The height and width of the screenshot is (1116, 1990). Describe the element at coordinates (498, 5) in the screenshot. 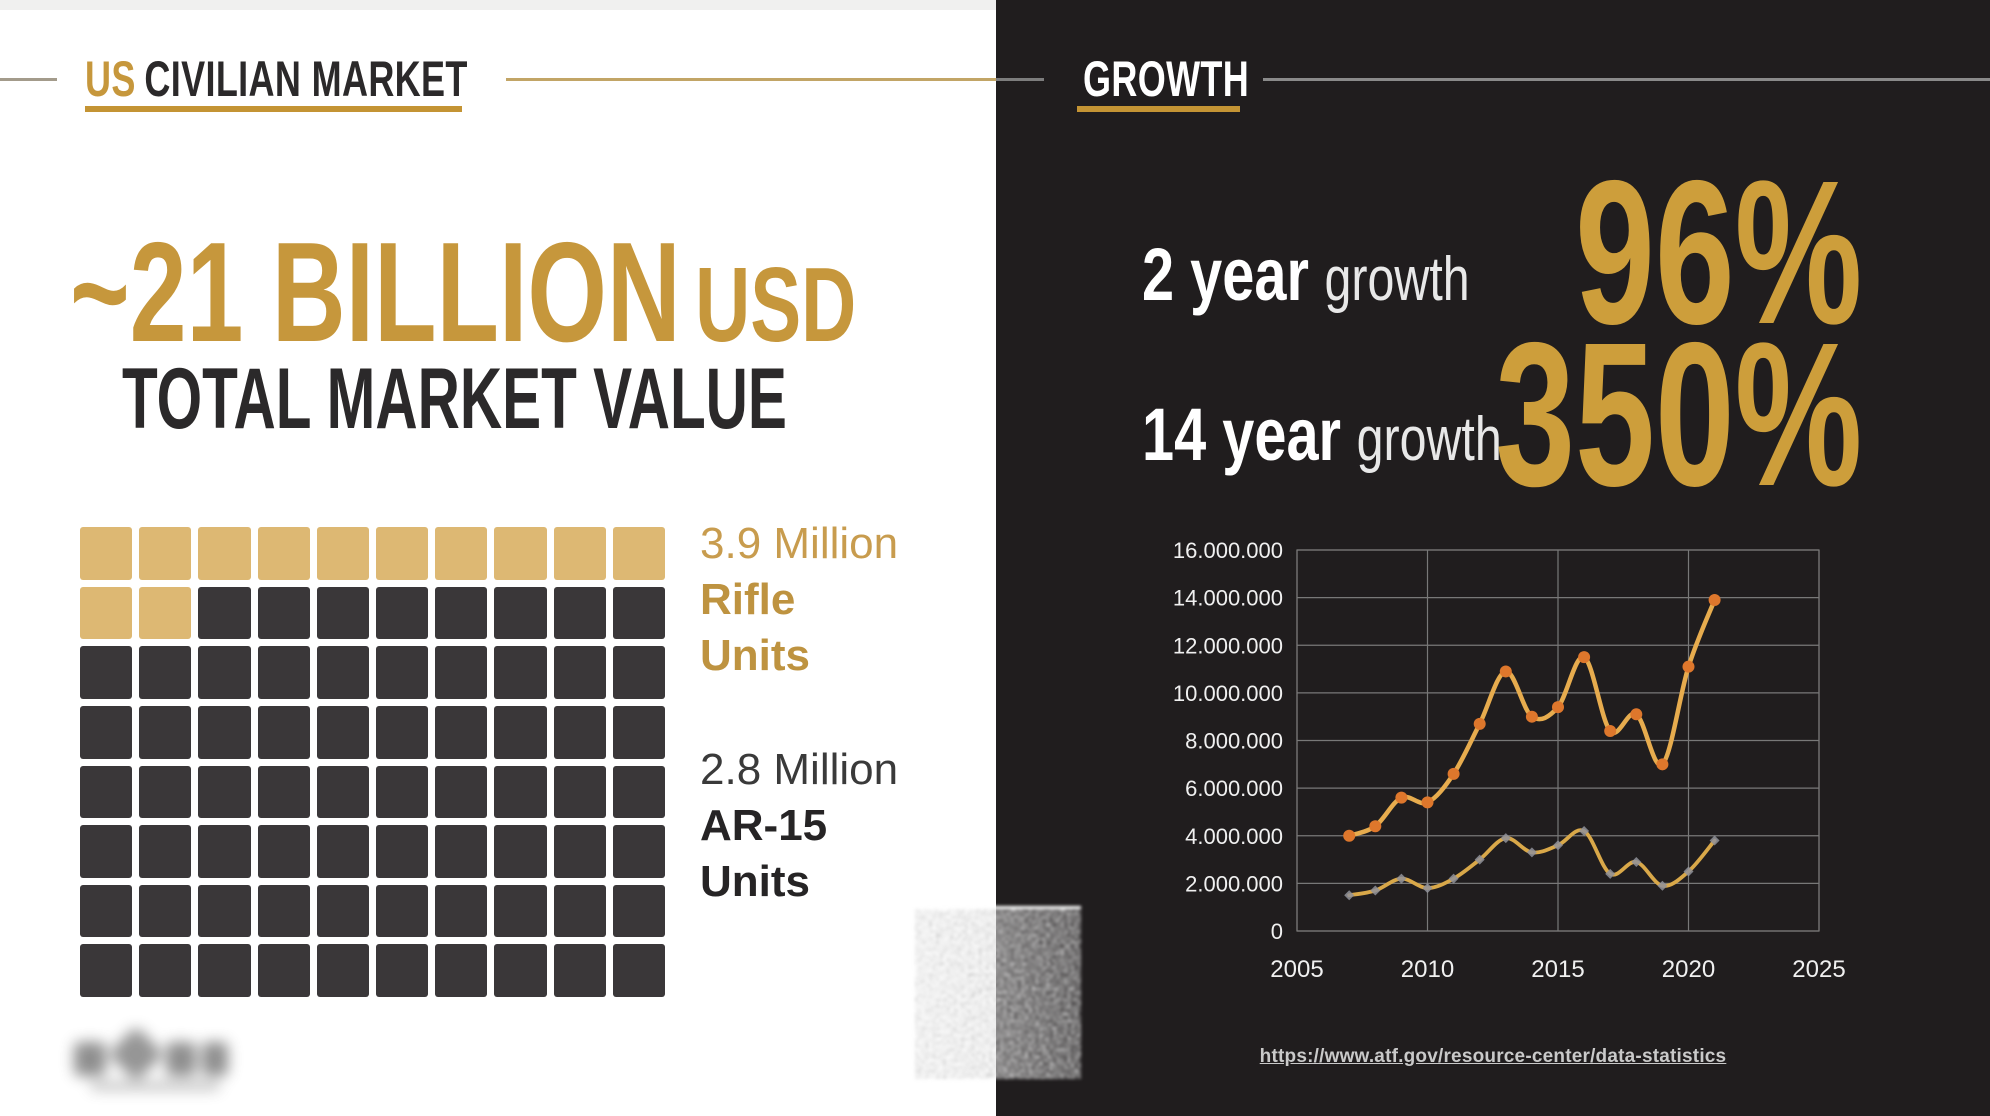

I see `top-edge-strip` at that location.